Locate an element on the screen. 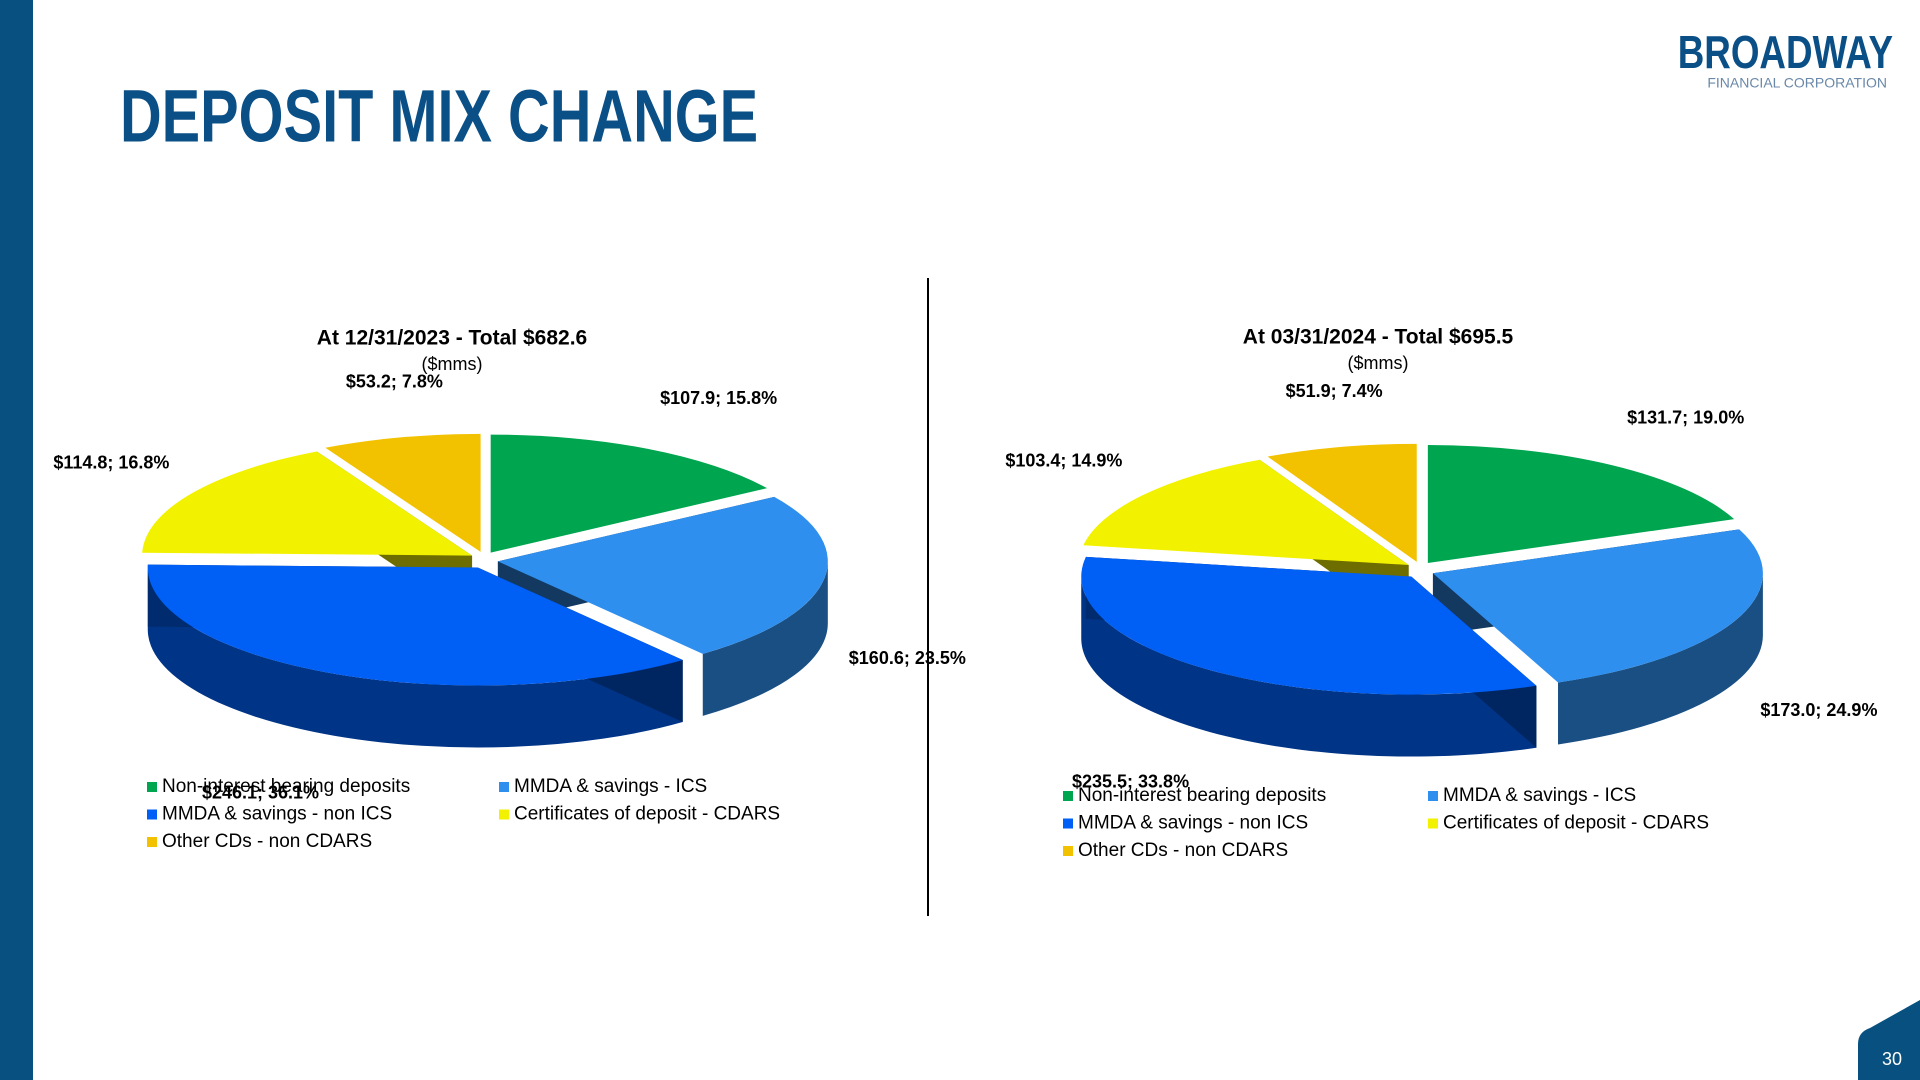 The width and height of the screenshot is (1920, 1080). data-label: $160.6; 23.5% is located at coordinates (907, 658).